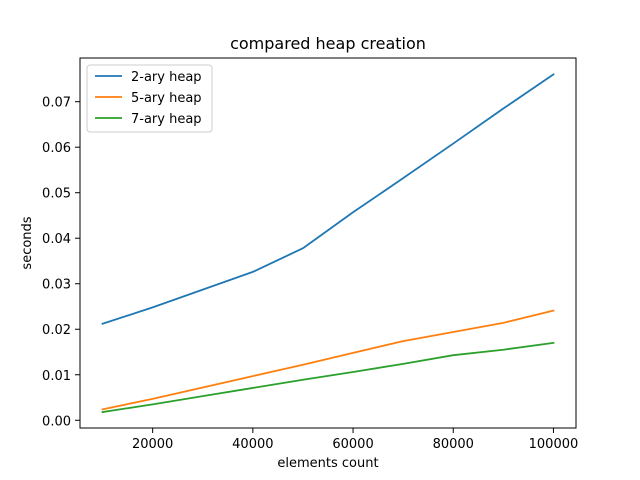  Describe the element at coordinates (352, 444) in the screenshot. I see `x-tick-label: 60000` at that location.